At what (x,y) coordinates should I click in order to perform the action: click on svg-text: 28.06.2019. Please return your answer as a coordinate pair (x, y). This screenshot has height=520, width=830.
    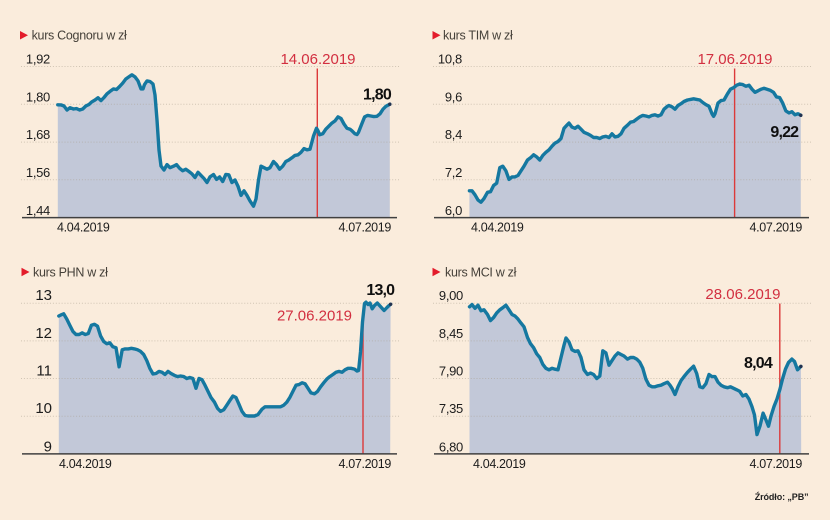
    Looking at the image, I should click on (742, 294).